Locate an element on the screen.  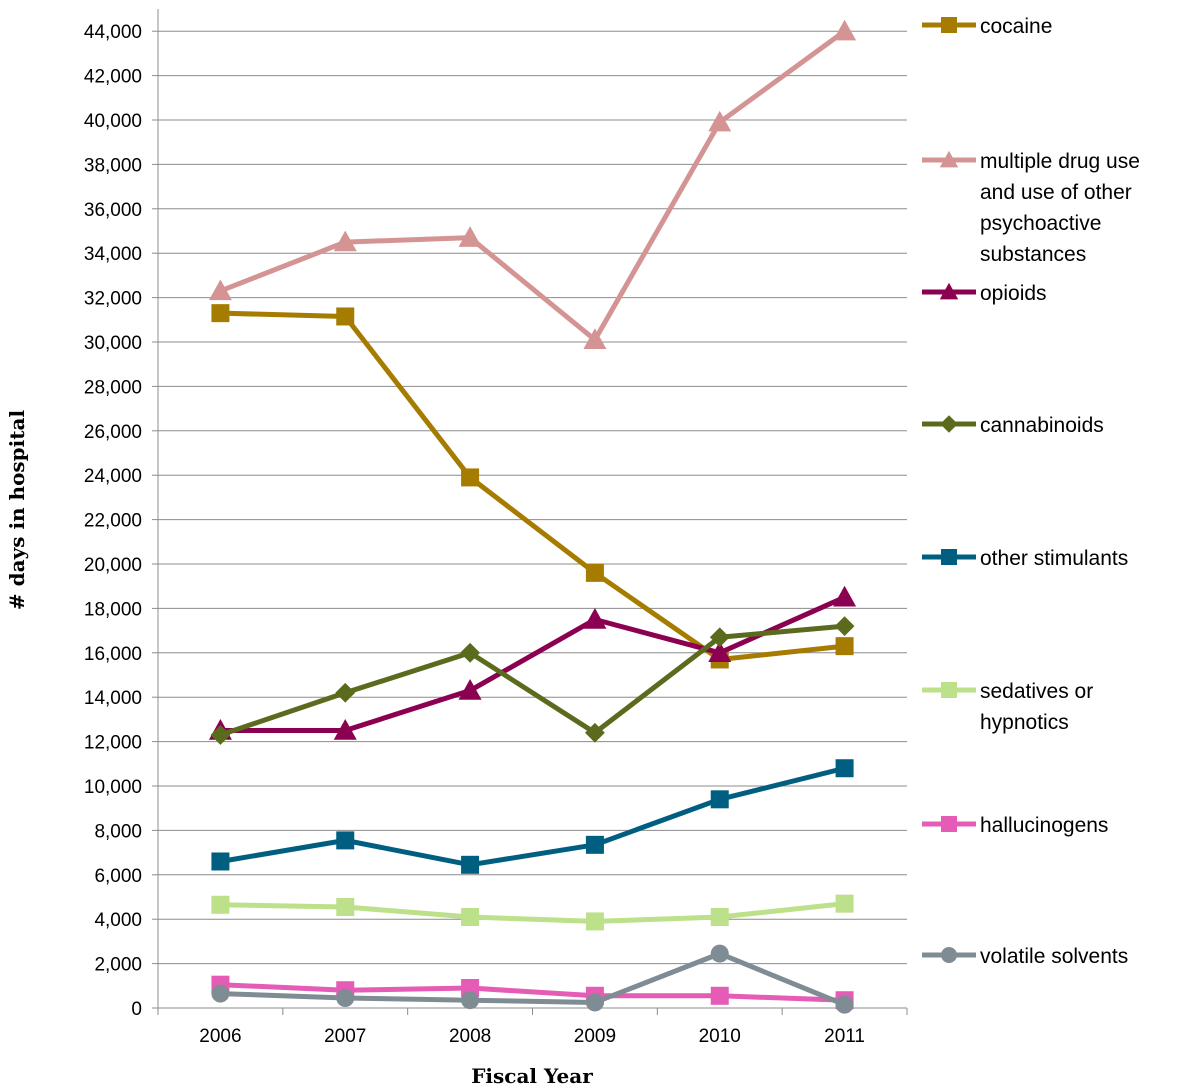
y-tick-label: 44,000 is located at coordinates (113, 32).